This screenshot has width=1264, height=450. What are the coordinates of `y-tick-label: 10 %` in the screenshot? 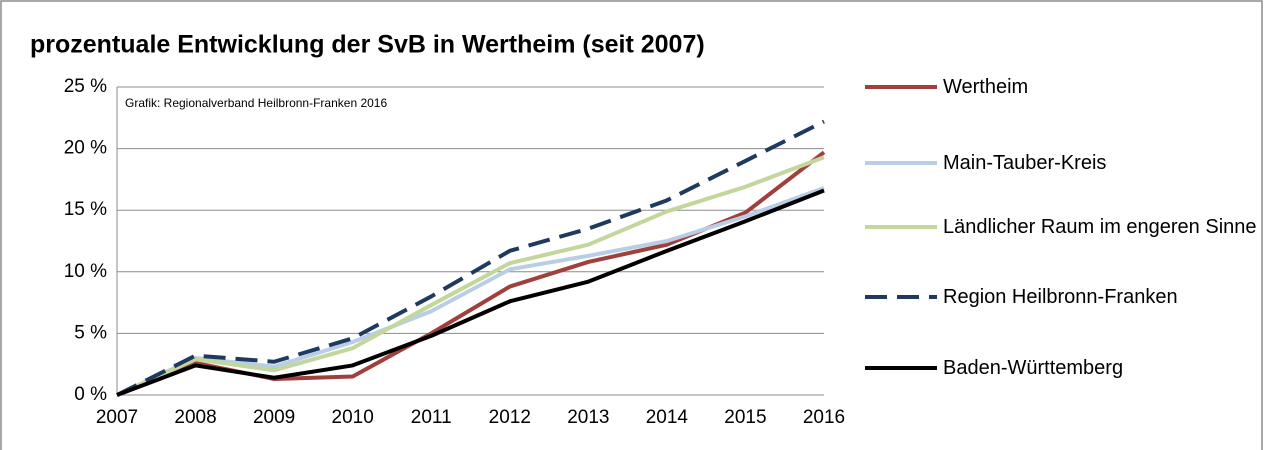 It's located at (85, 271).